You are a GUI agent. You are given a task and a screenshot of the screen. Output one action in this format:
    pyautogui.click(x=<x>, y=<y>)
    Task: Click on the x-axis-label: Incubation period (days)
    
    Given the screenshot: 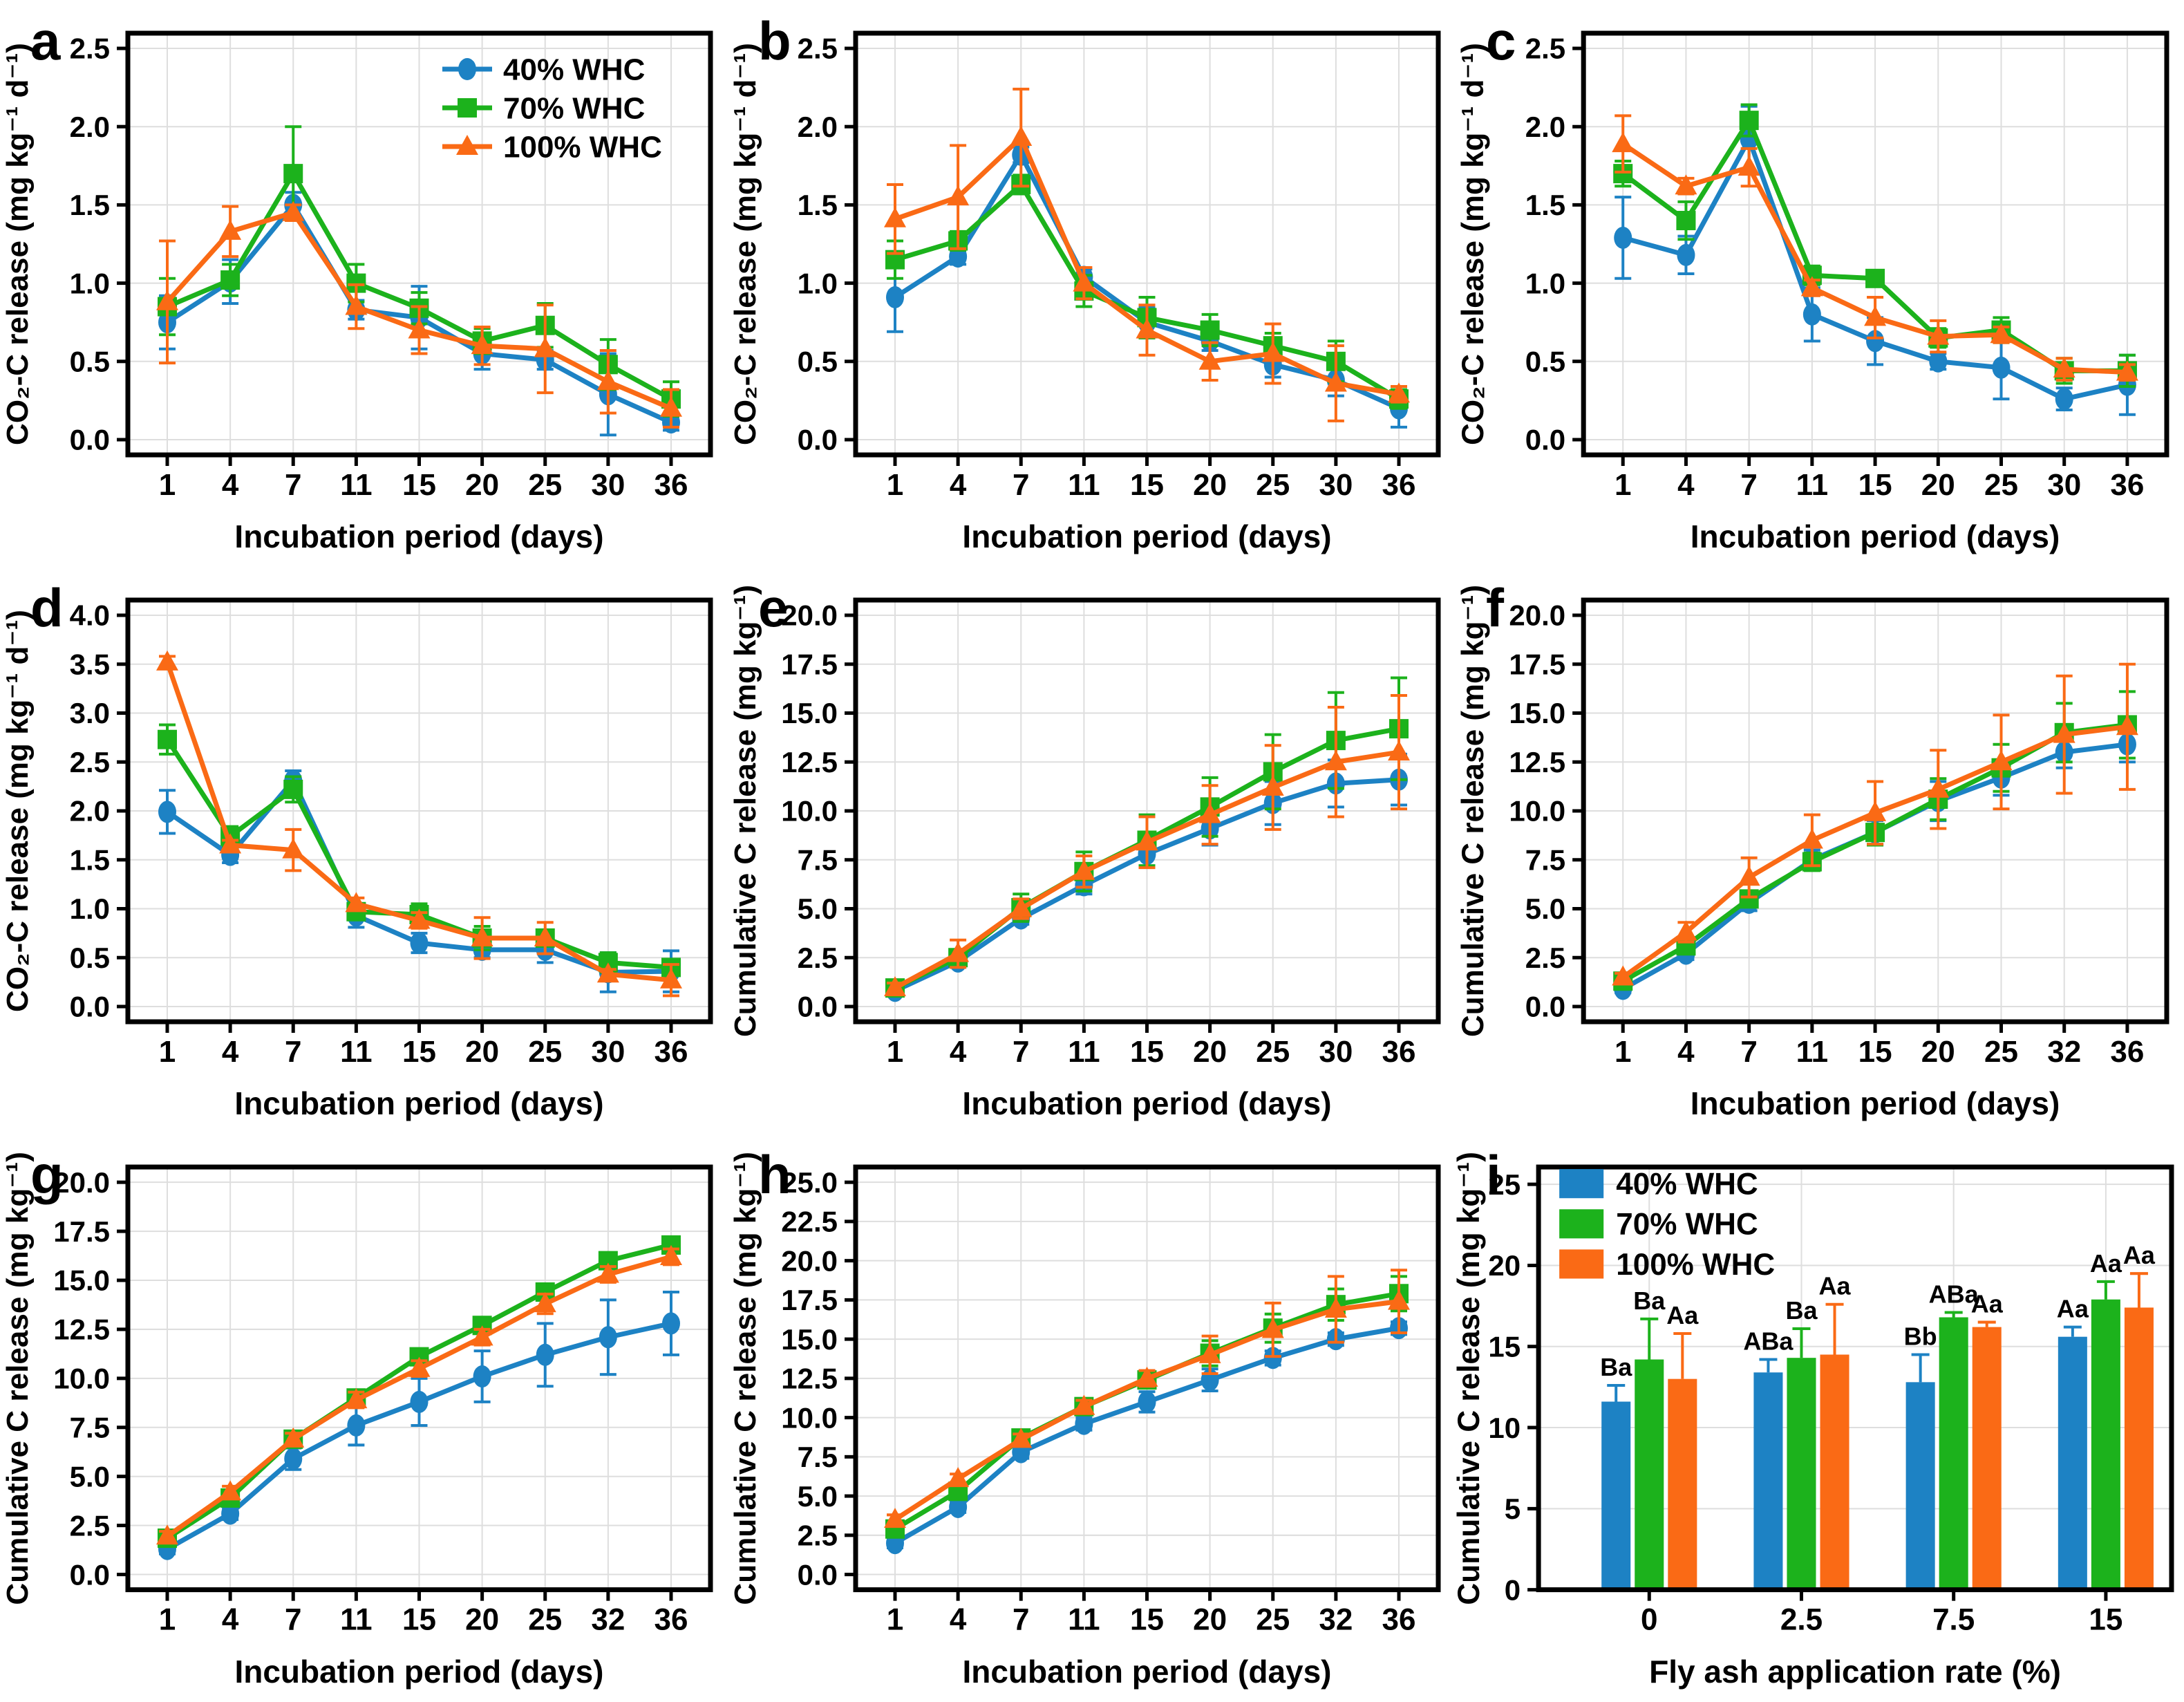 What is the action you would take?
    pyautogui.click(x=1146, y=536)
    